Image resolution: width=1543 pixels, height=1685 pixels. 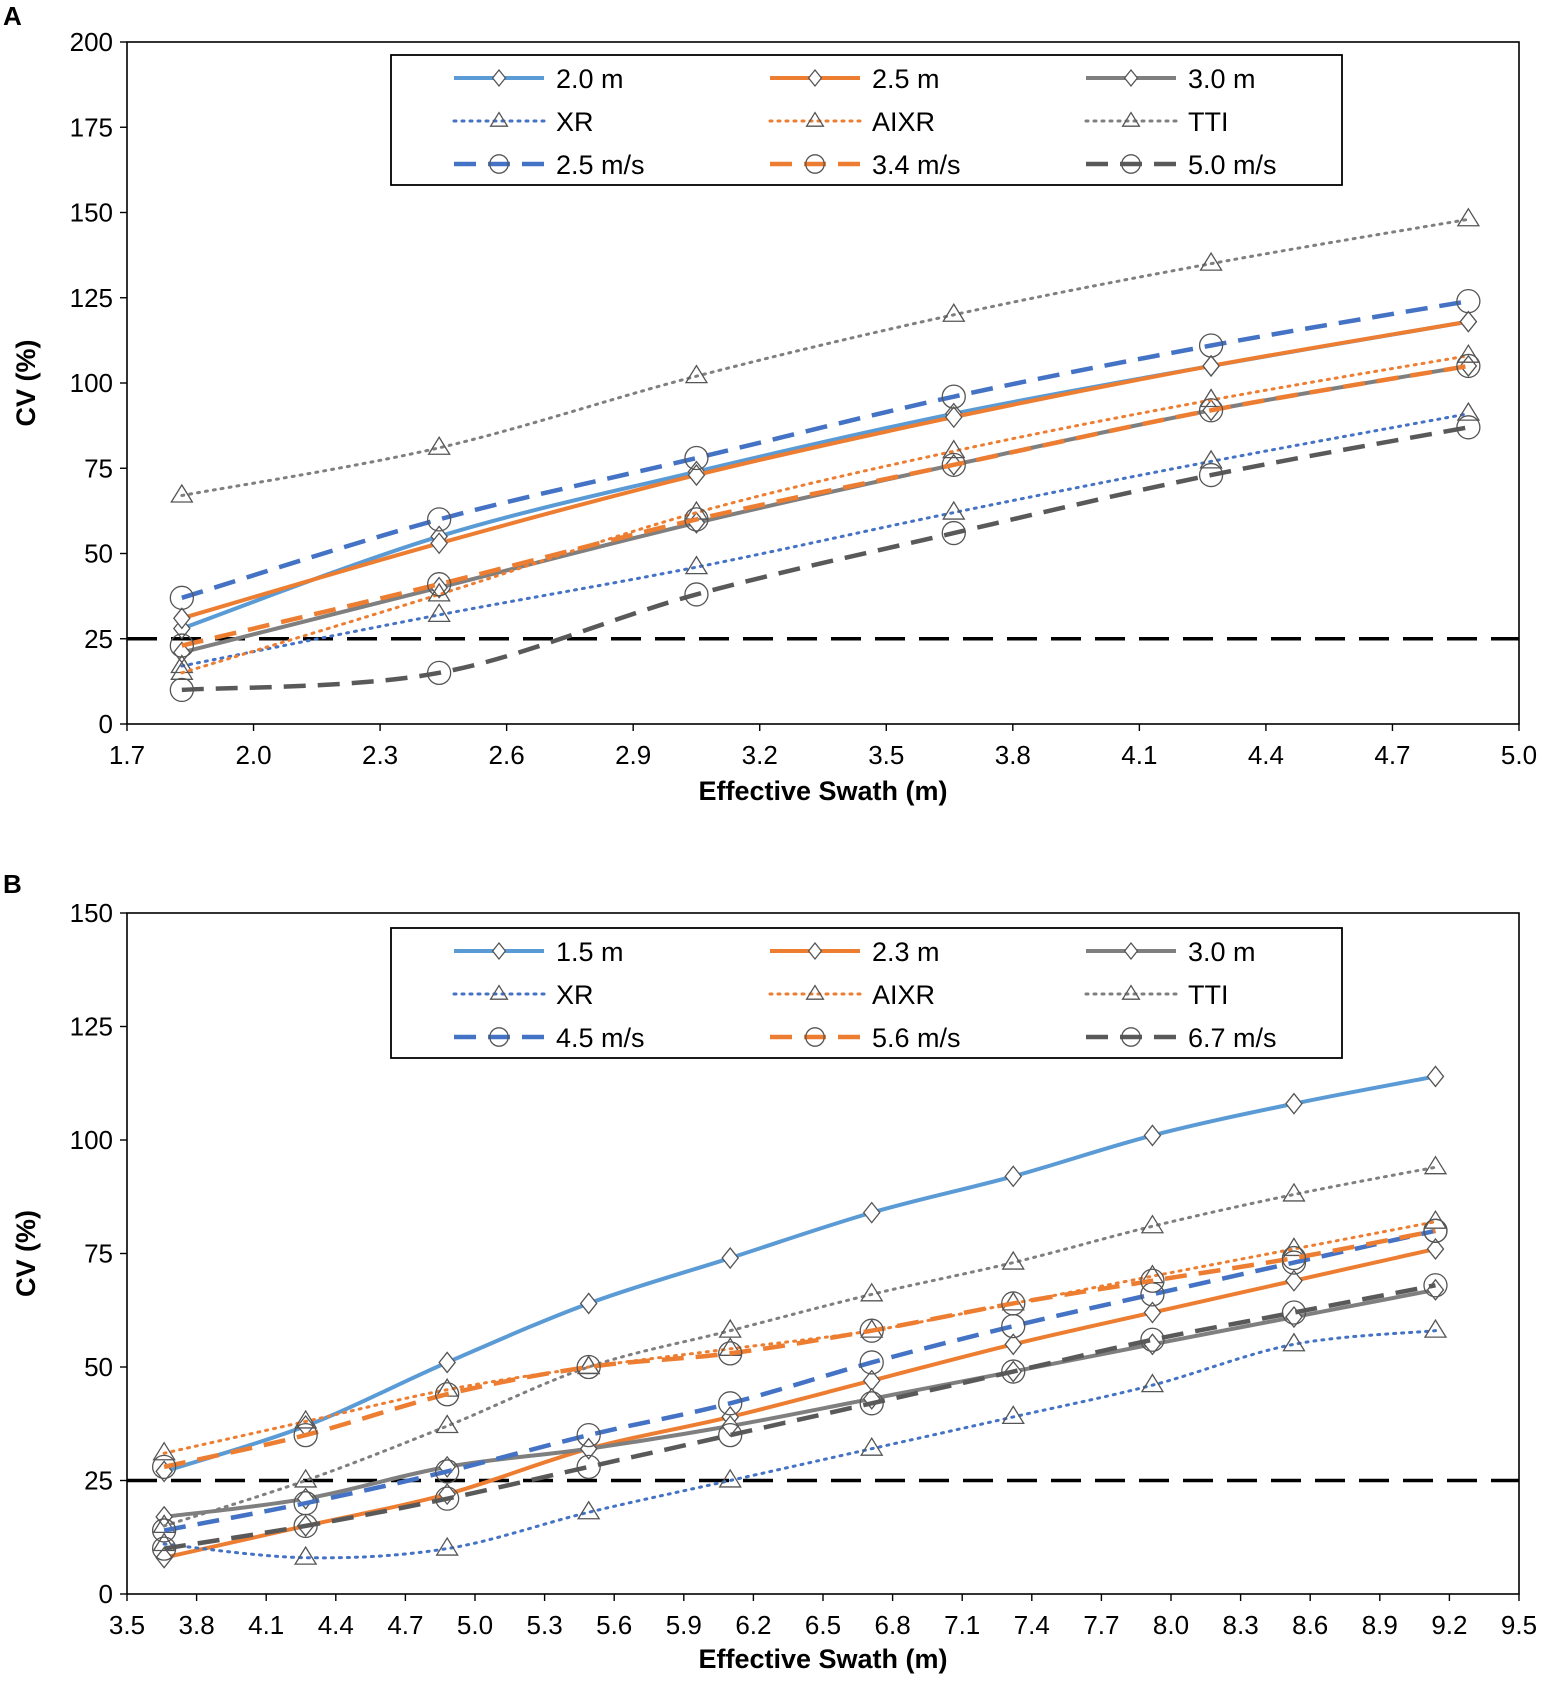 What do you see at coordinates (855, 79) in the screenshot?
I see `legend-item: 2.5 m` at bounding box center [855, 79].